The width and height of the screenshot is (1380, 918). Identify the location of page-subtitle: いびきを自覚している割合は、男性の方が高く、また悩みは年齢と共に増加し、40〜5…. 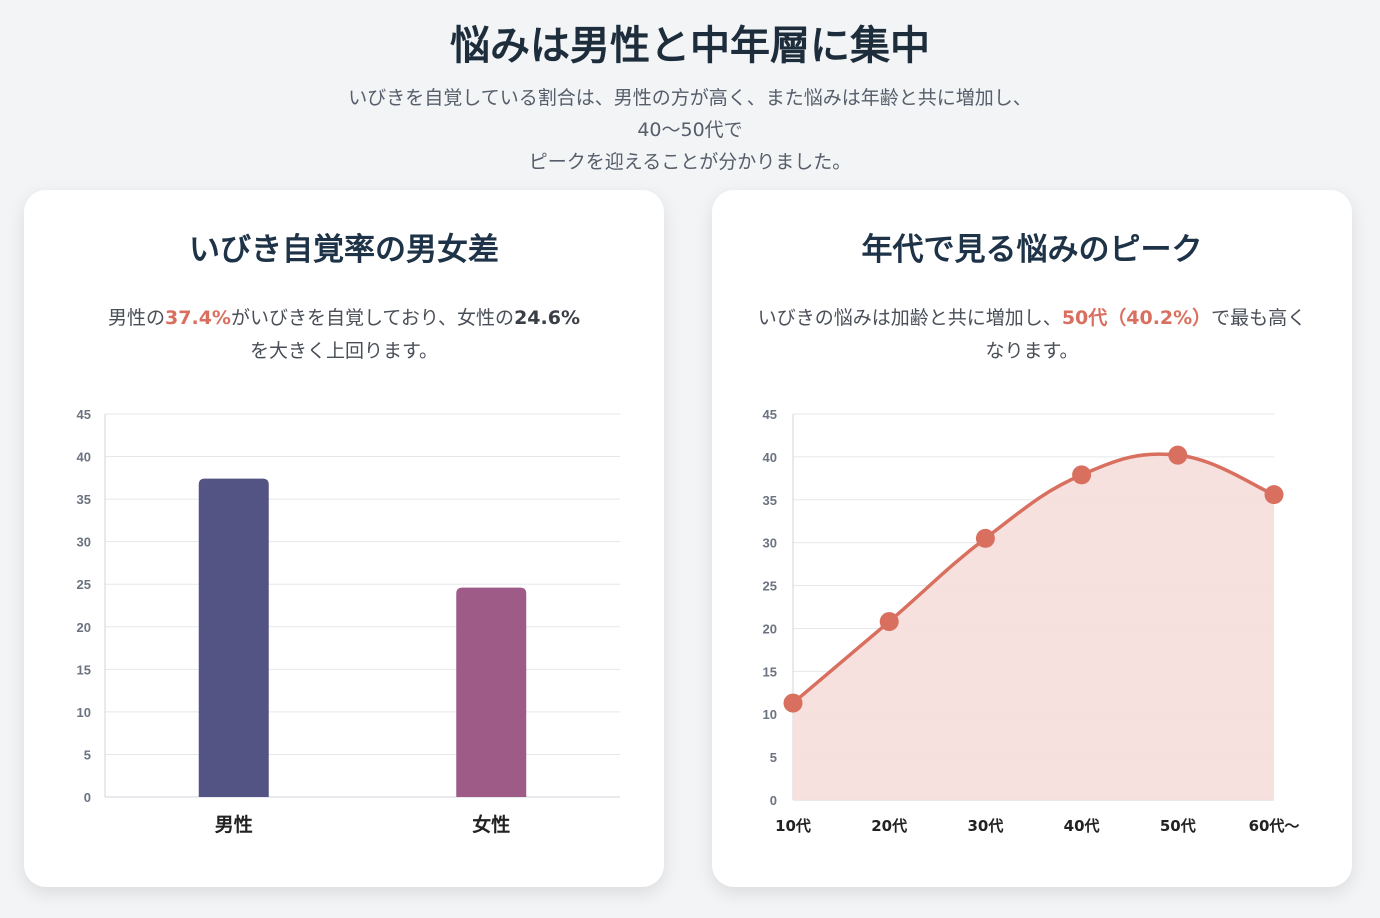
(690, 130).